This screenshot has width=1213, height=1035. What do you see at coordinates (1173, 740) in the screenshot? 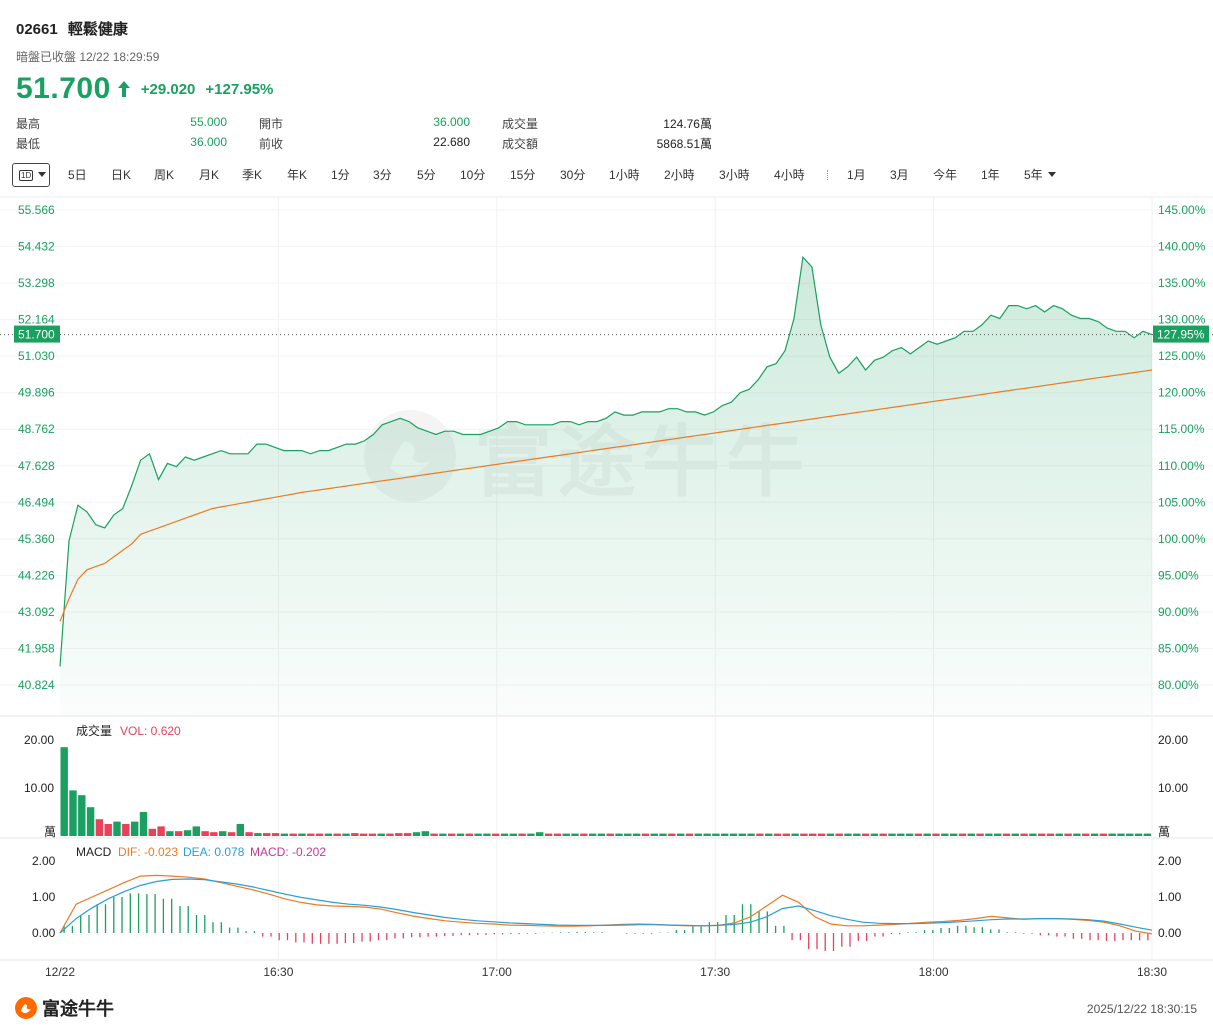
I see `volume-tick-label: 20.00` at bounding box center [1173, 740].